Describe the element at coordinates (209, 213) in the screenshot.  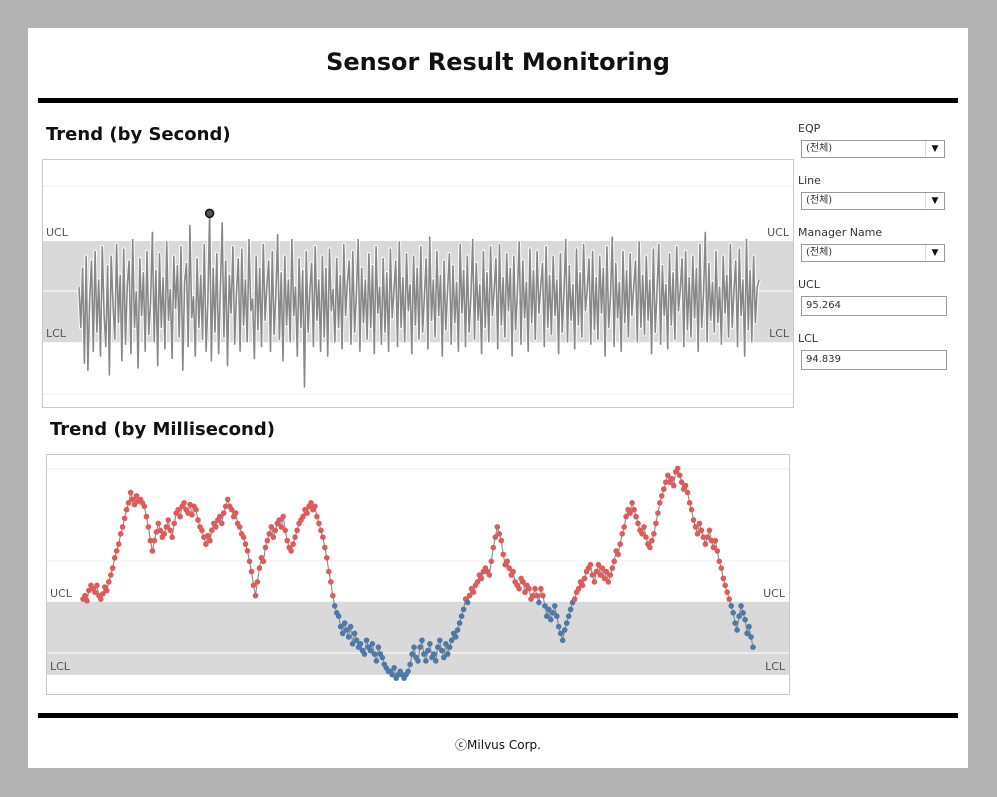
I see `selected-max-point` at that location.